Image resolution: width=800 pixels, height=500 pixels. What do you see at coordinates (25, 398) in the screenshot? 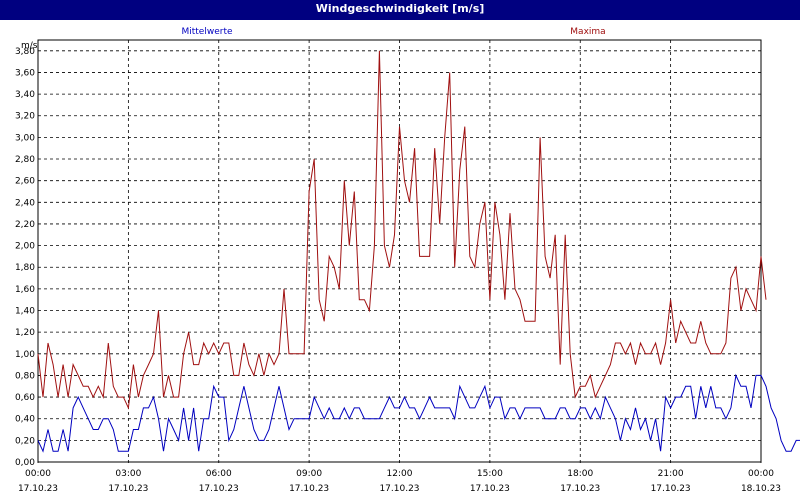
I see `y-tick-label: 0,60` at bounding box center [25, 398].